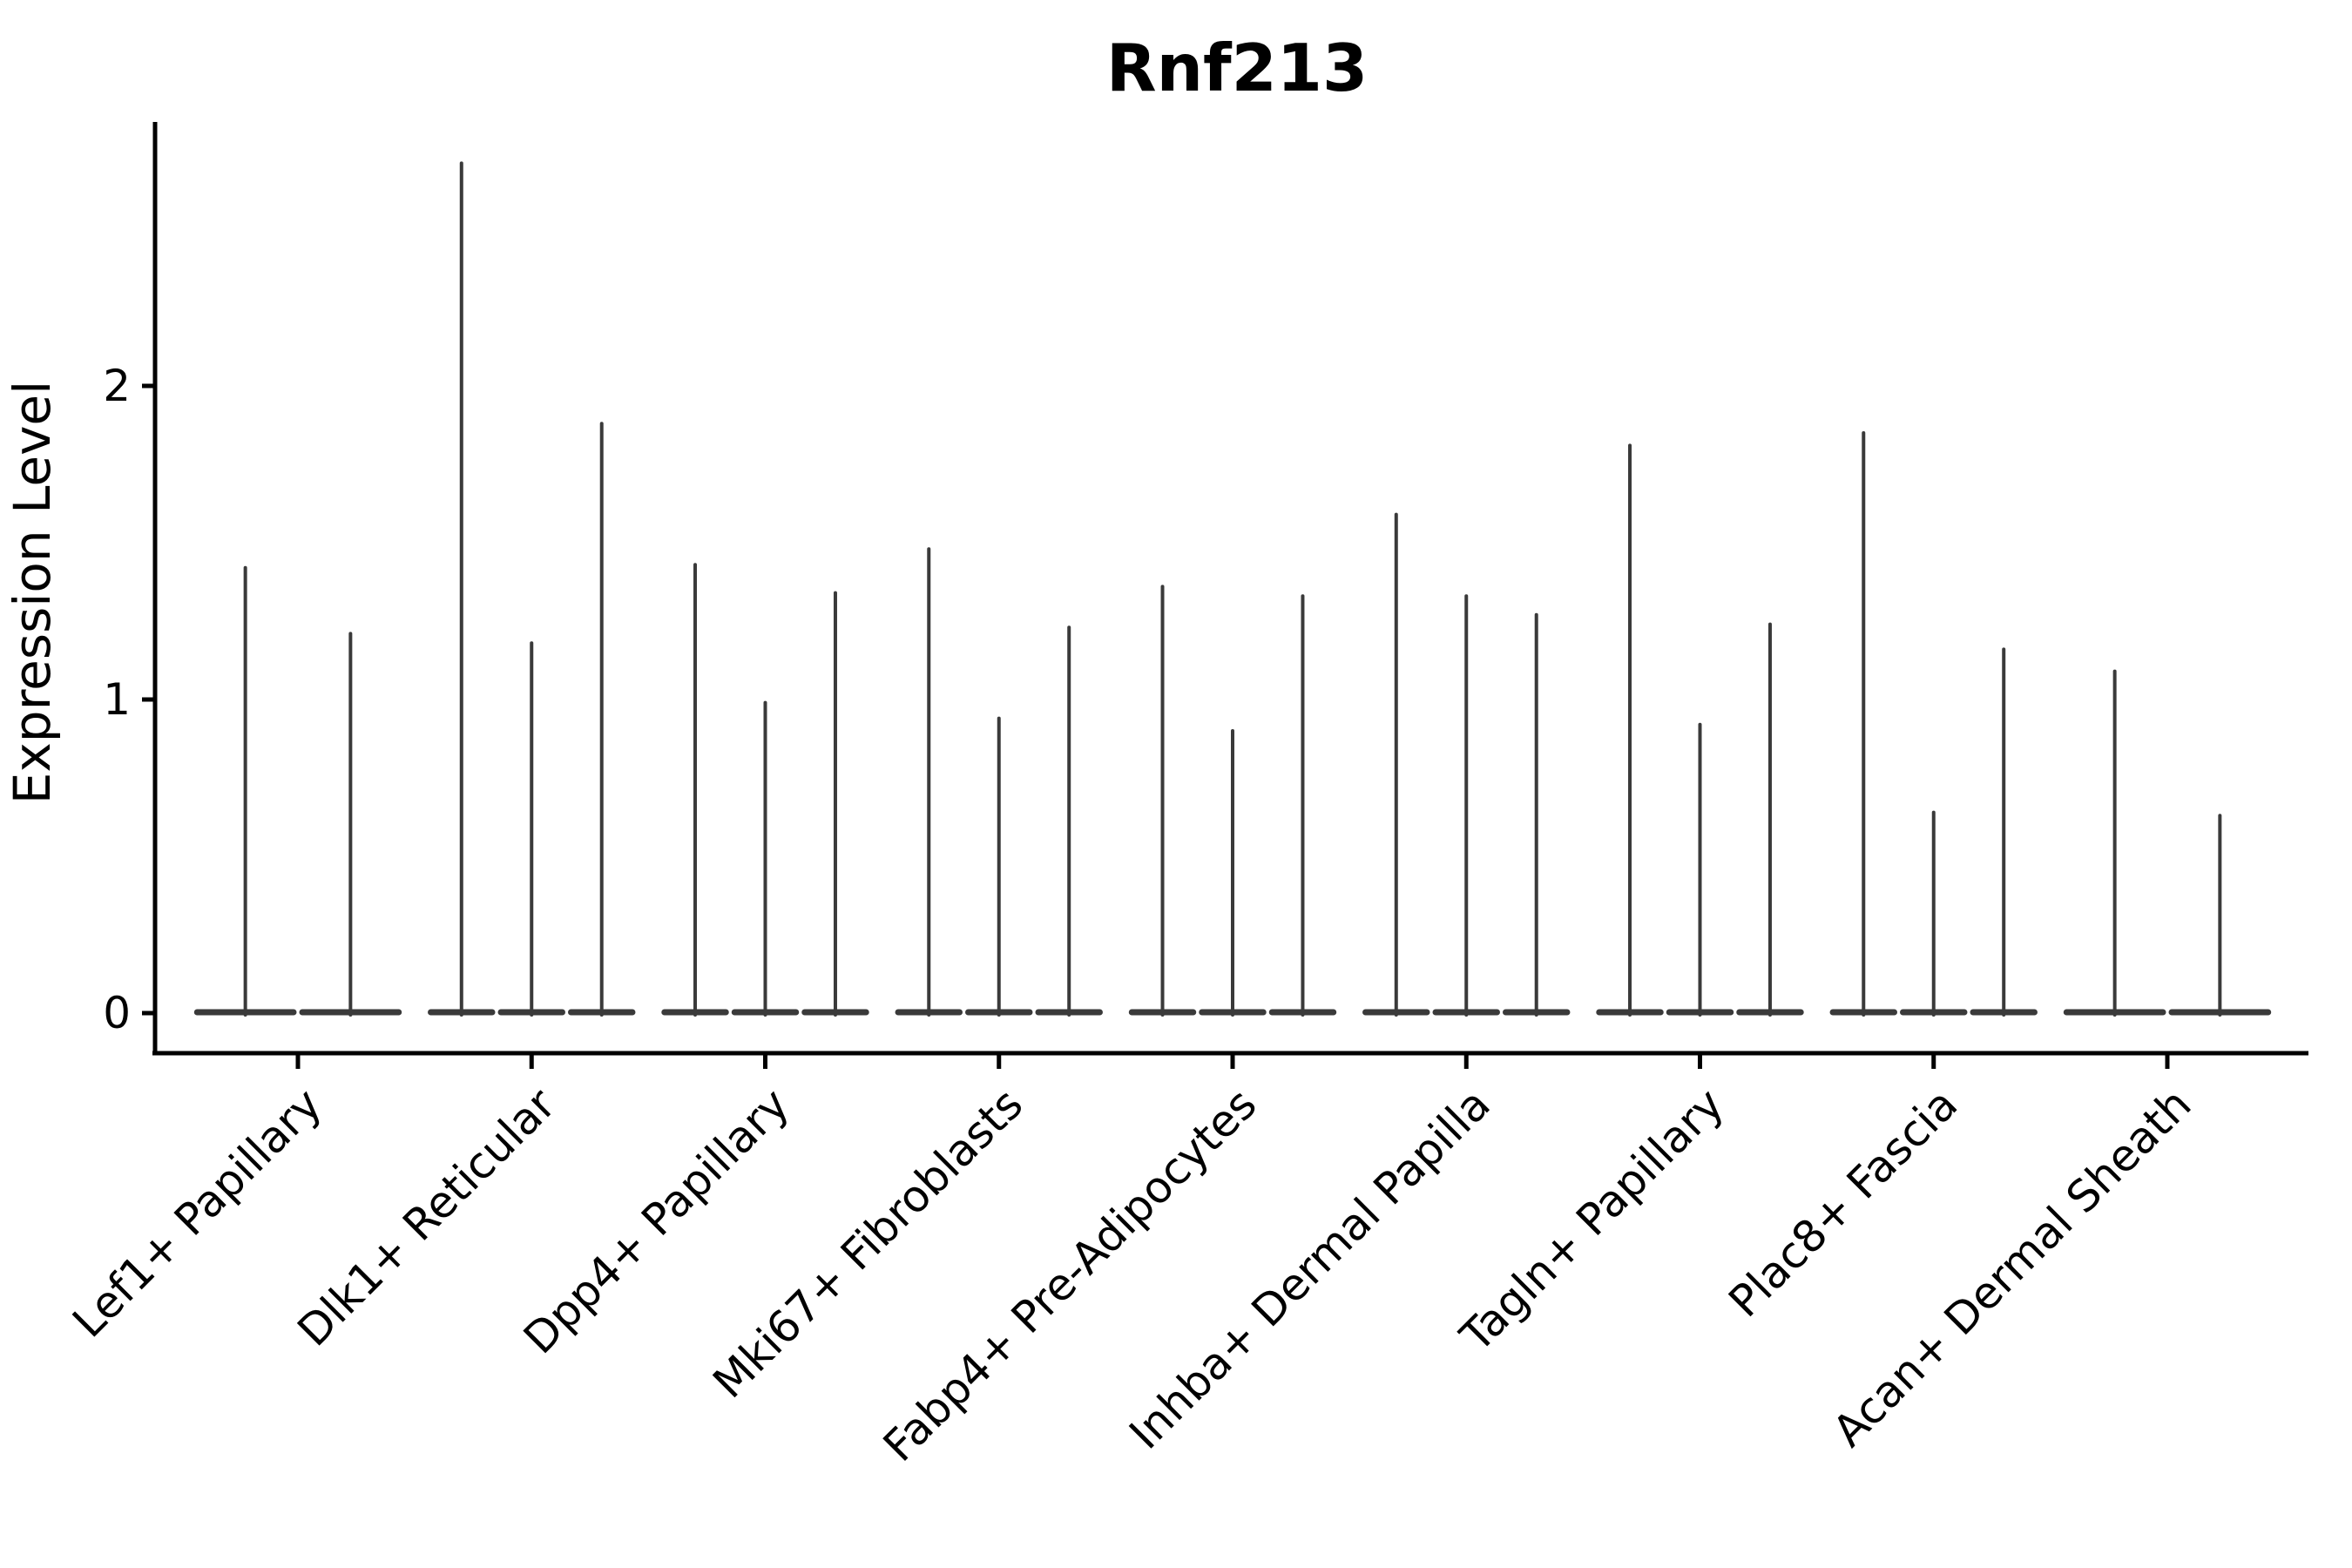 The height and width of the screenshot is (1568, 2352). I want to click on y-tick-label: 0, so click(117, 1013).